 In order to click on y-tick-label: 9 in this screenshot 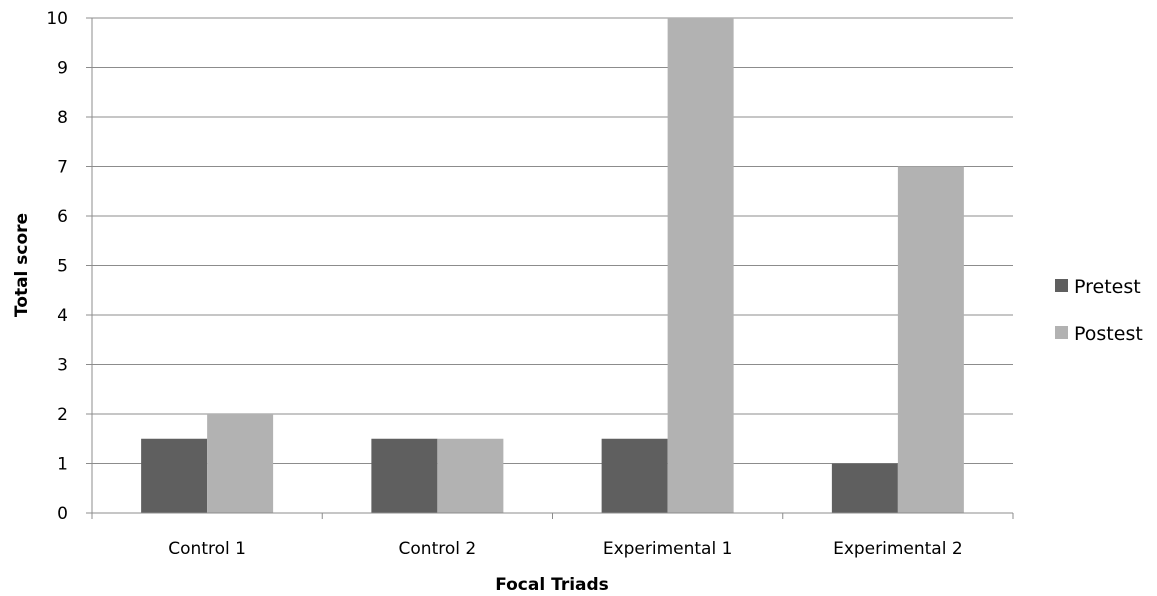, I will do `click(62, 69)`.